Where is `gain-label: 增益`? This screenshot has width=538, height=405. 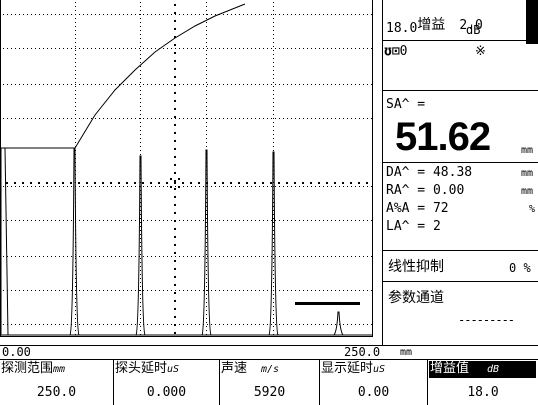
gain-label: 增益 is located at coordinates (431, 25).